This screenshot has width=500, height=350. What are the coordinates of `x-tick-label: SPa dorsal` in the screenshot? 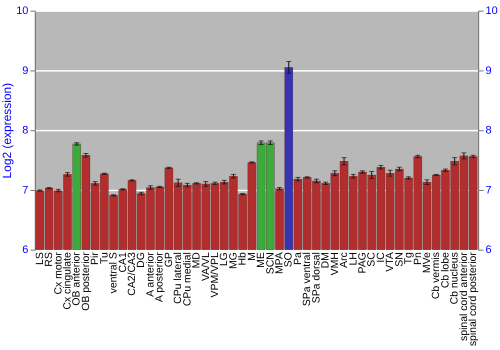 It's located at (316, 278).